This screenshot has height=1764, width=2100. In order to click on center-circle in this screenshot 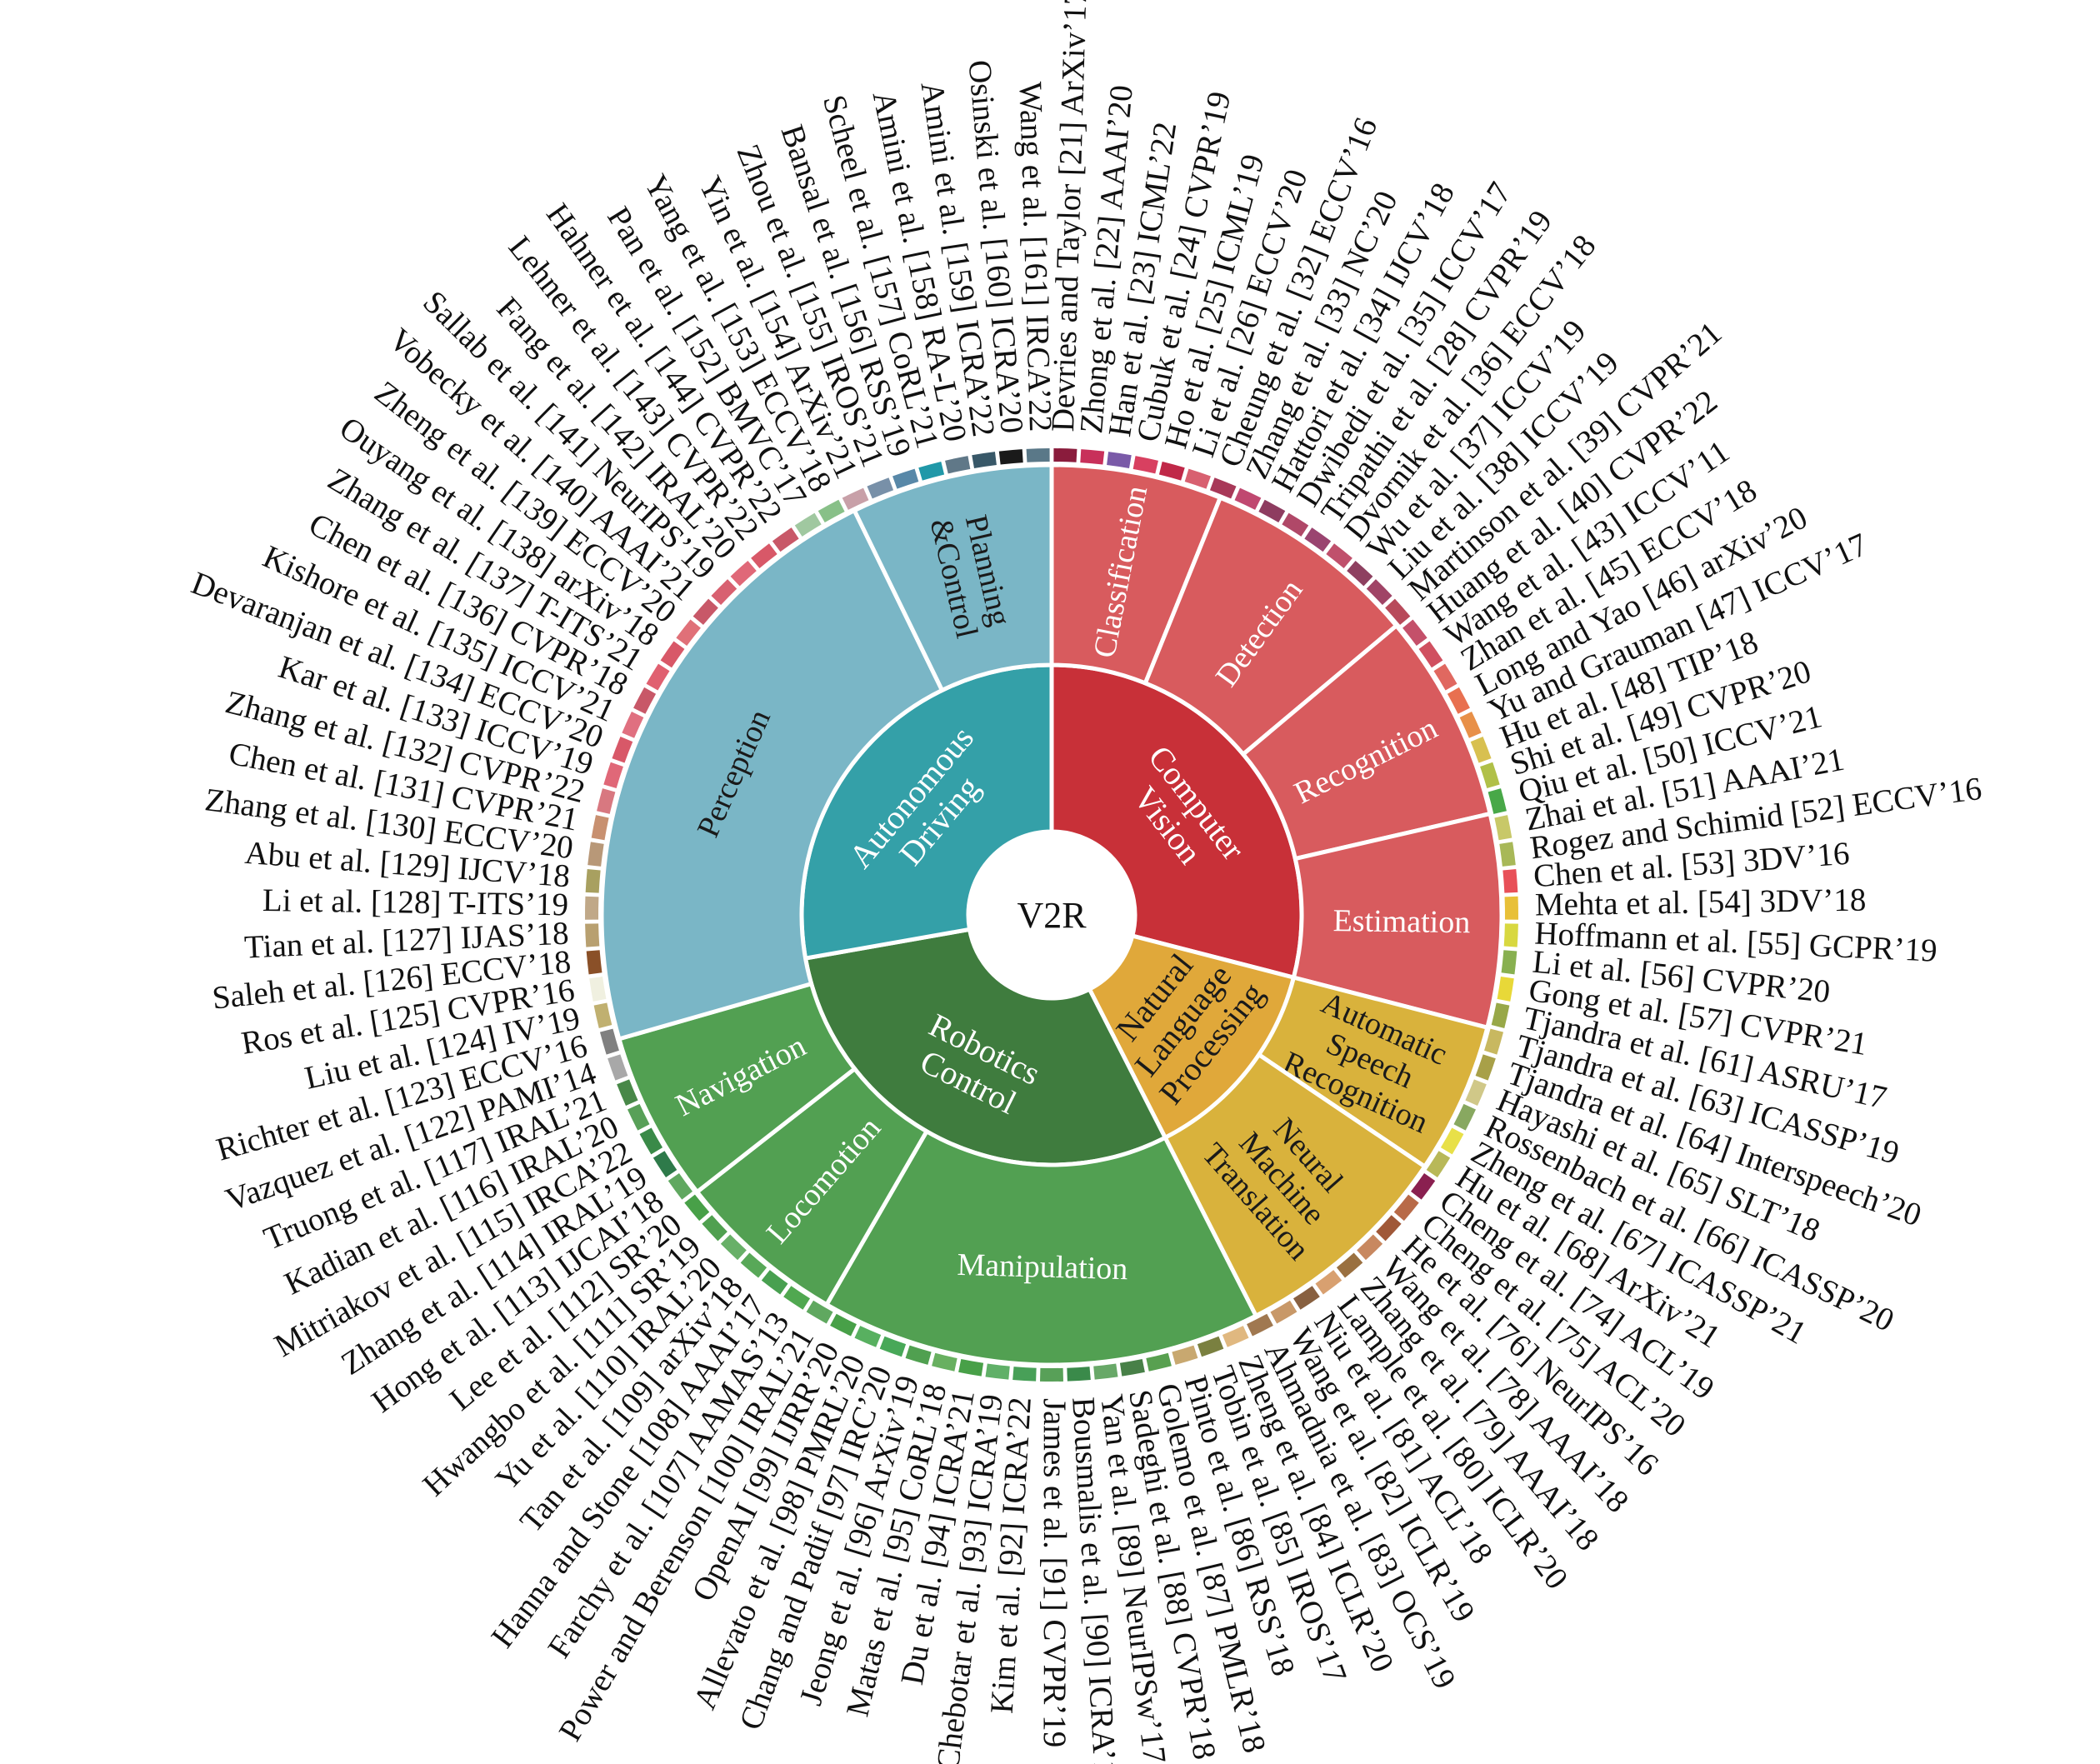, I will do `click(1051, 915)`.